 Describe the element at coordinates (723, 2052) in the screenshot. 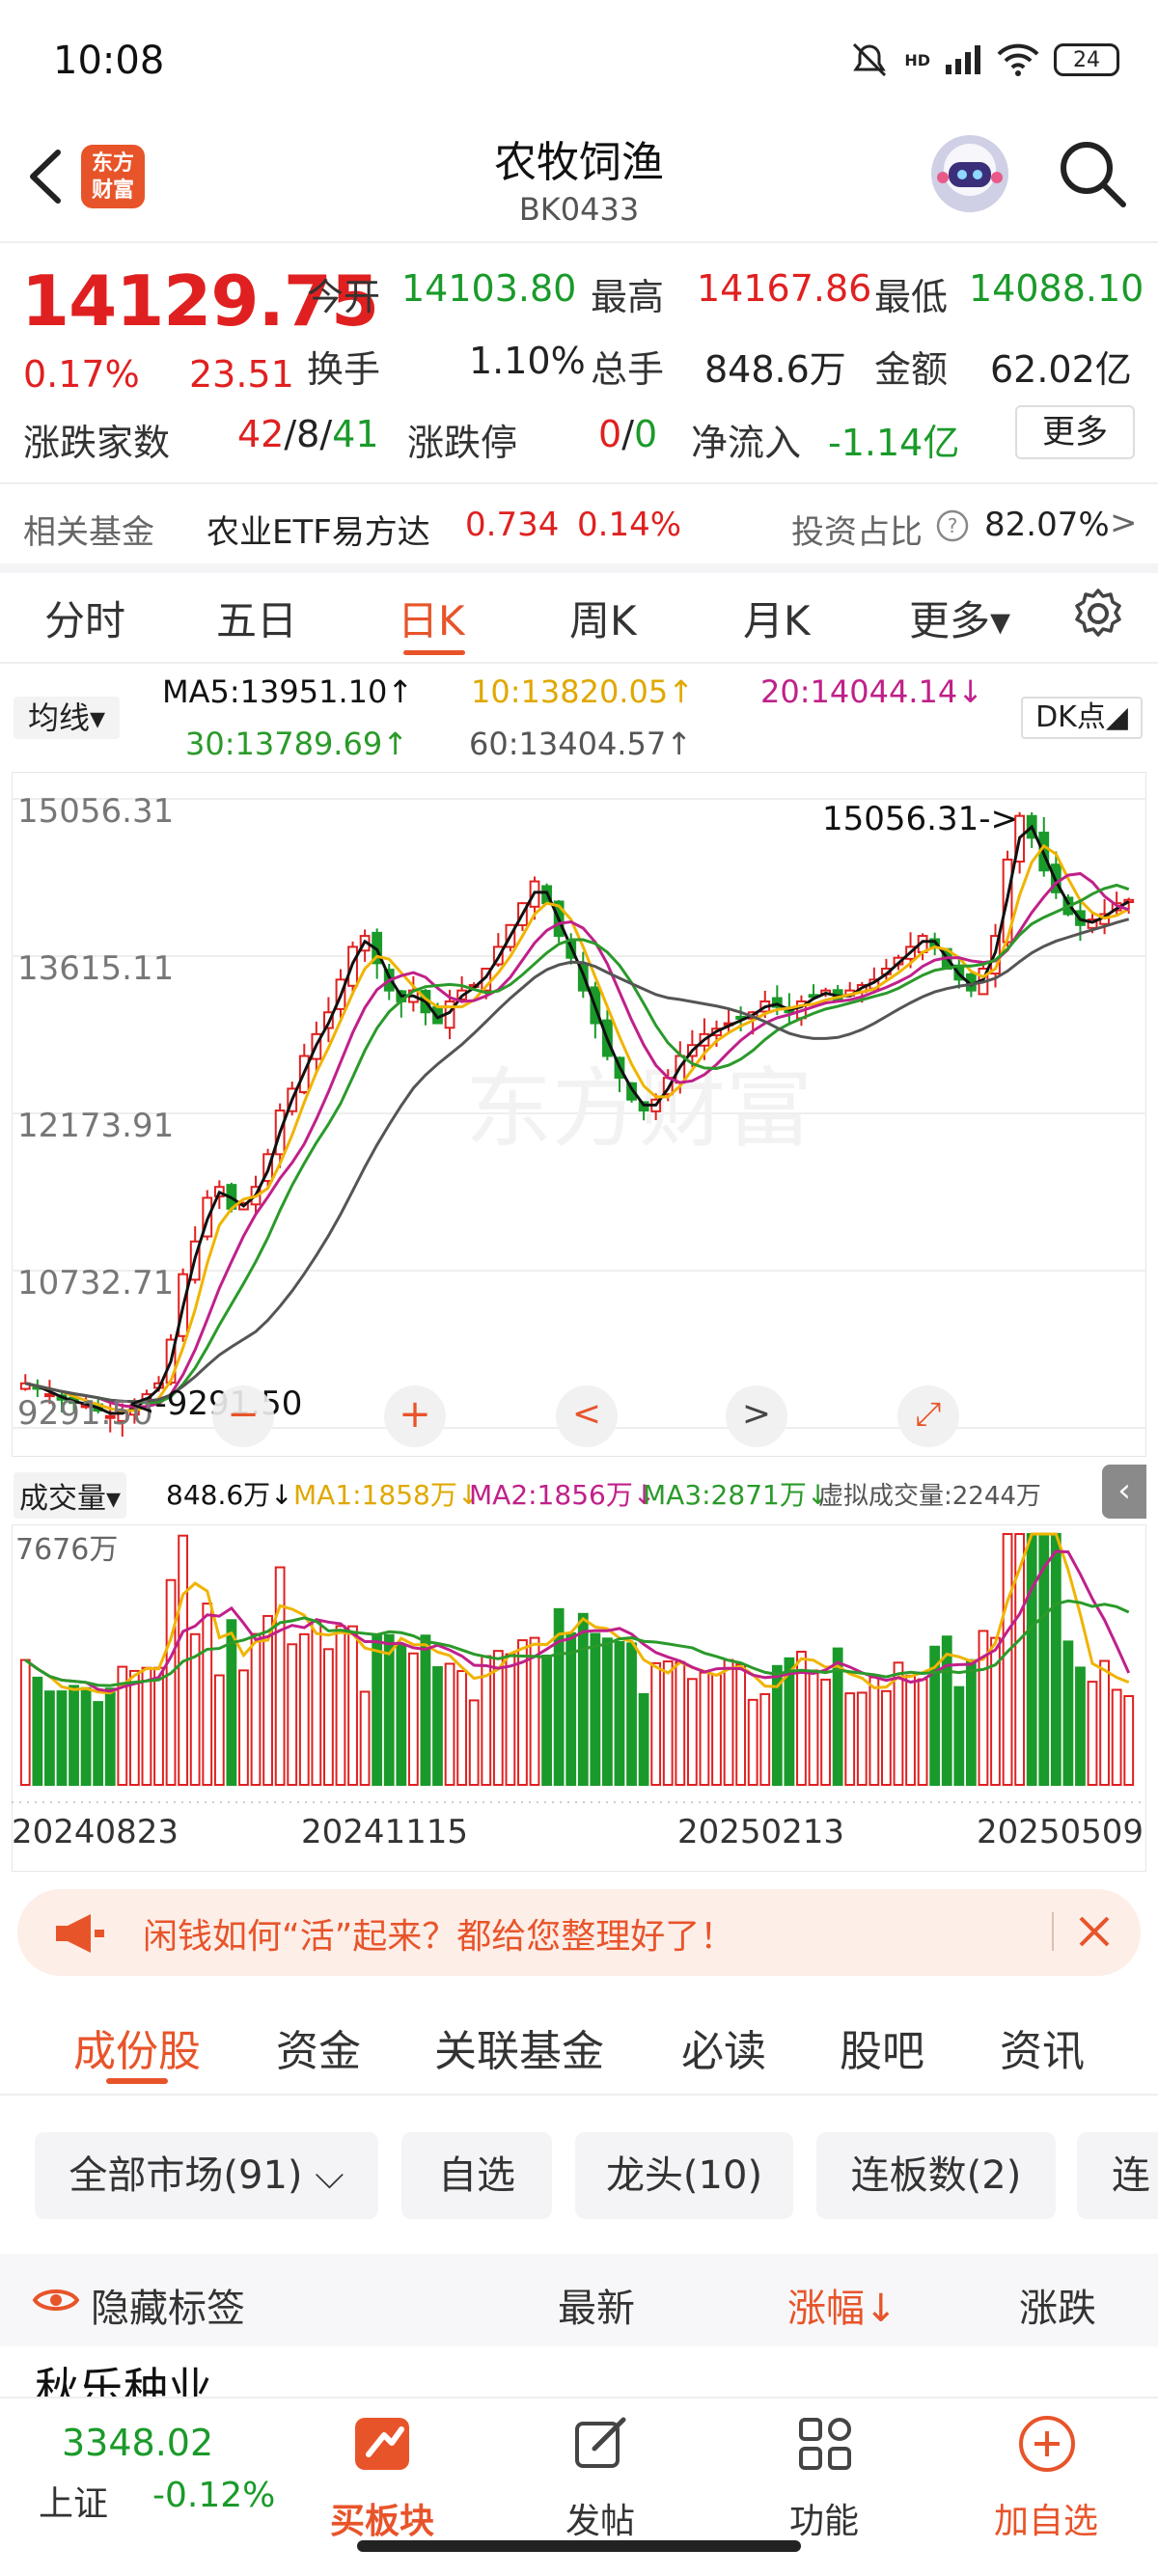

I see `tab-must-read: 必读` at that location.